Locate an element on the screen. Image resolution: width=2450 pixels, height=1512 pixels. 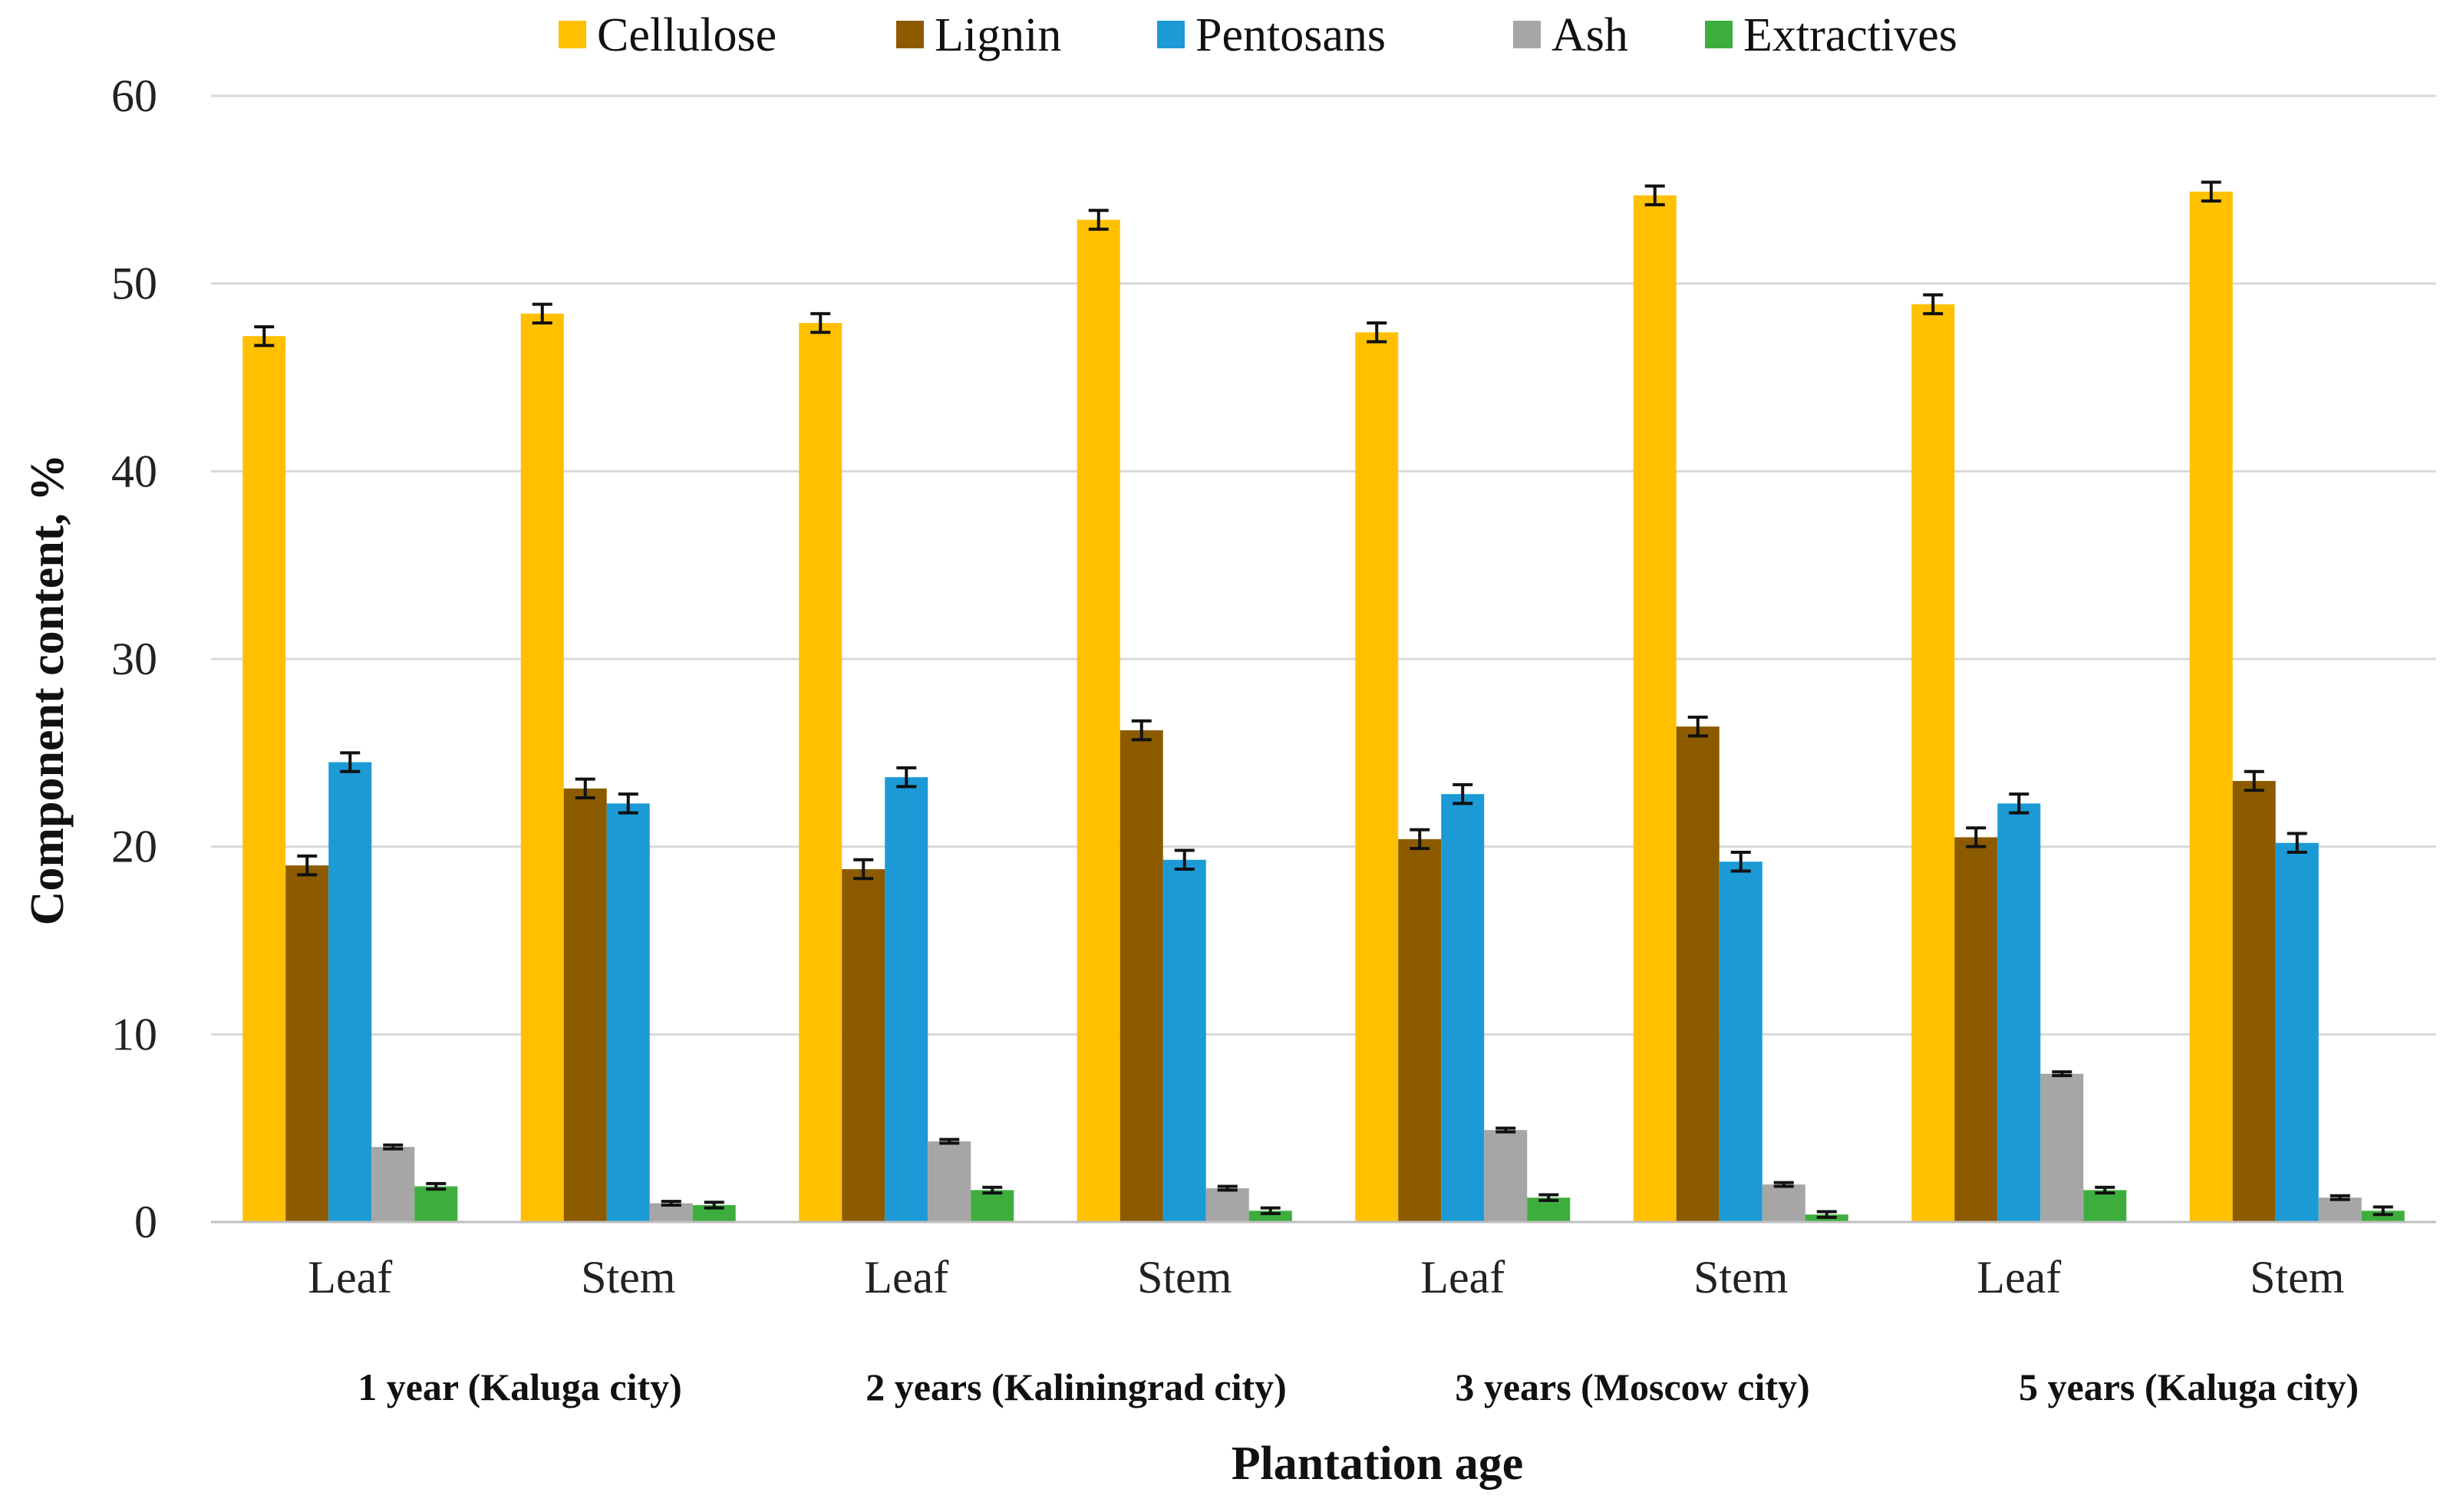
legend-item-extractives: Extractives is located at coordinates (1831, 35).